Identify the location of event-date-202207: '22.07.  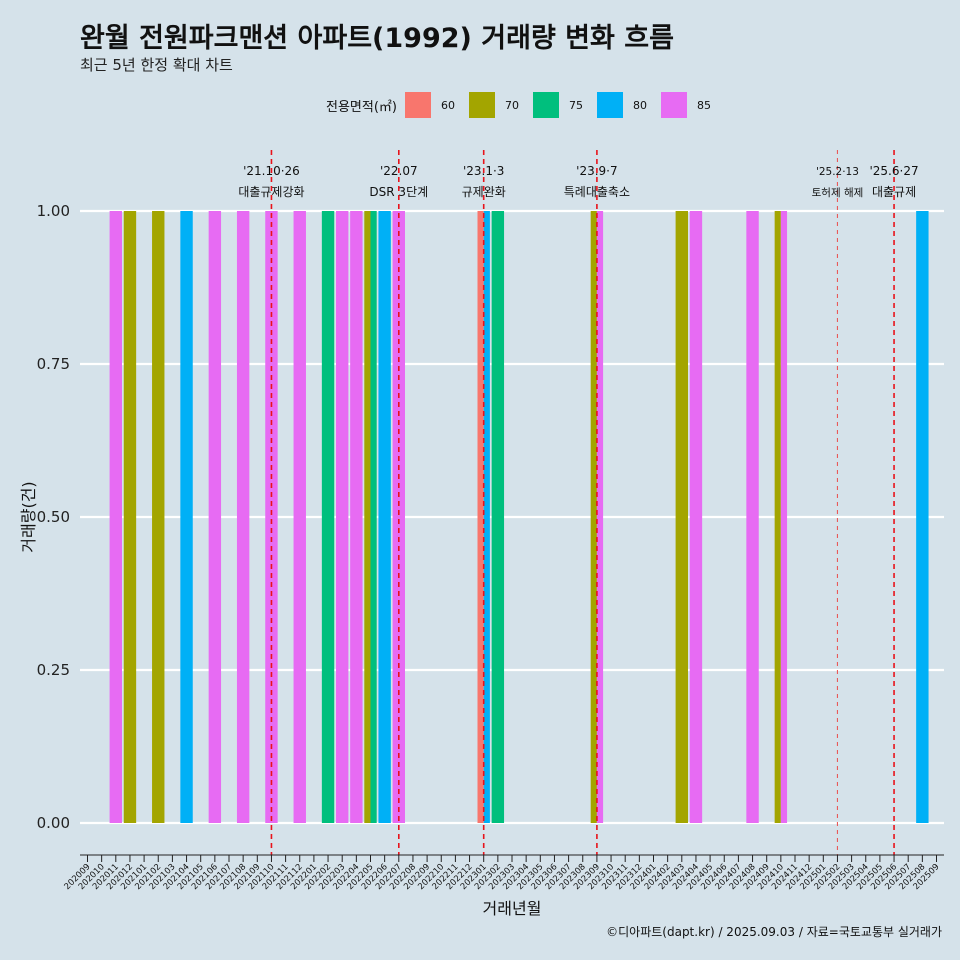
(399, 171).